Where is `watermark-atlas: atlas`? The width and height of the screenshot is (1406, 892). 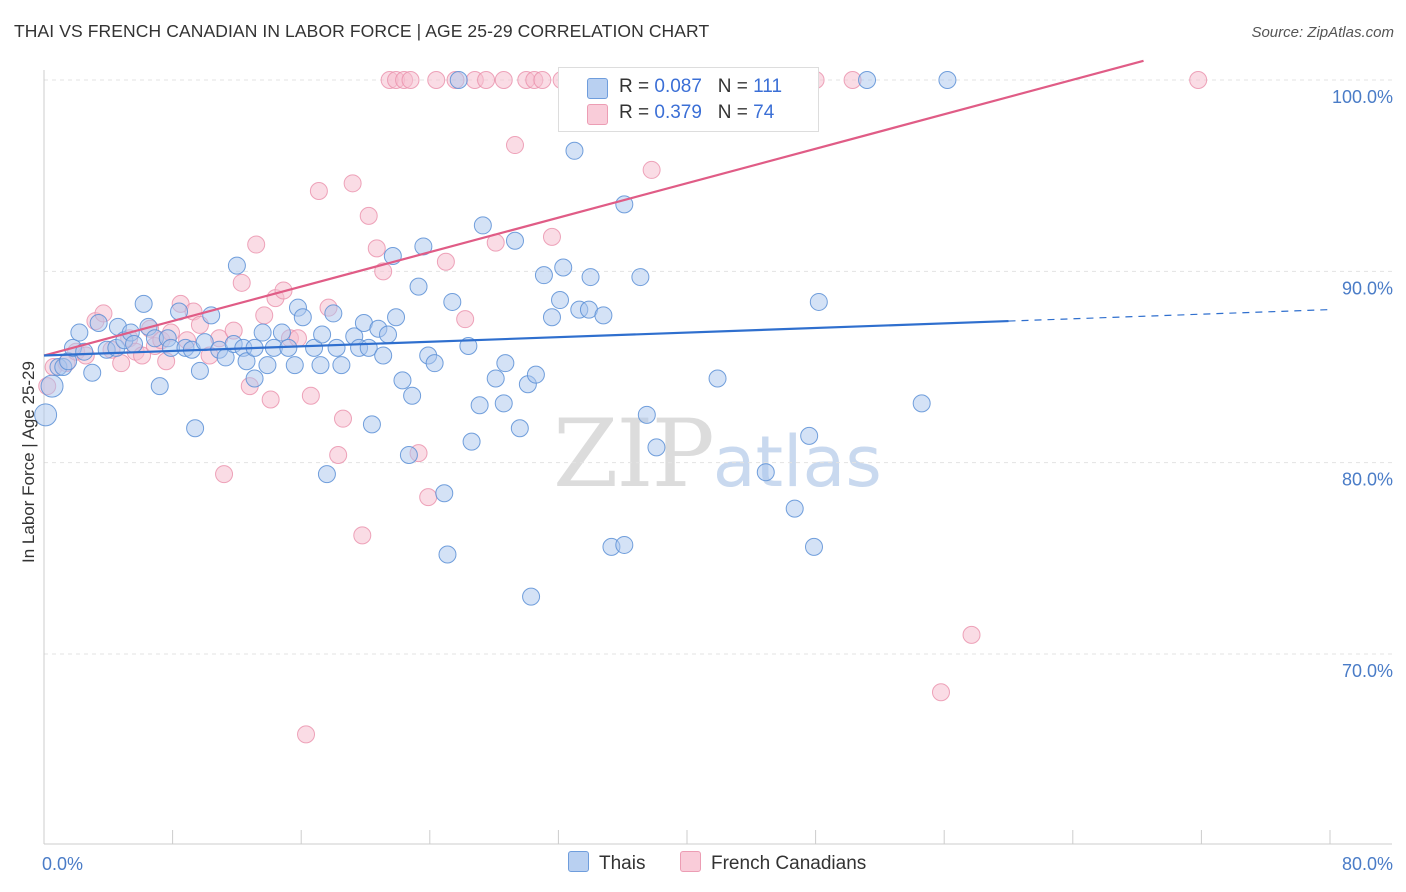
watermark-atlas: atlas is located at coordinates (797, 462).